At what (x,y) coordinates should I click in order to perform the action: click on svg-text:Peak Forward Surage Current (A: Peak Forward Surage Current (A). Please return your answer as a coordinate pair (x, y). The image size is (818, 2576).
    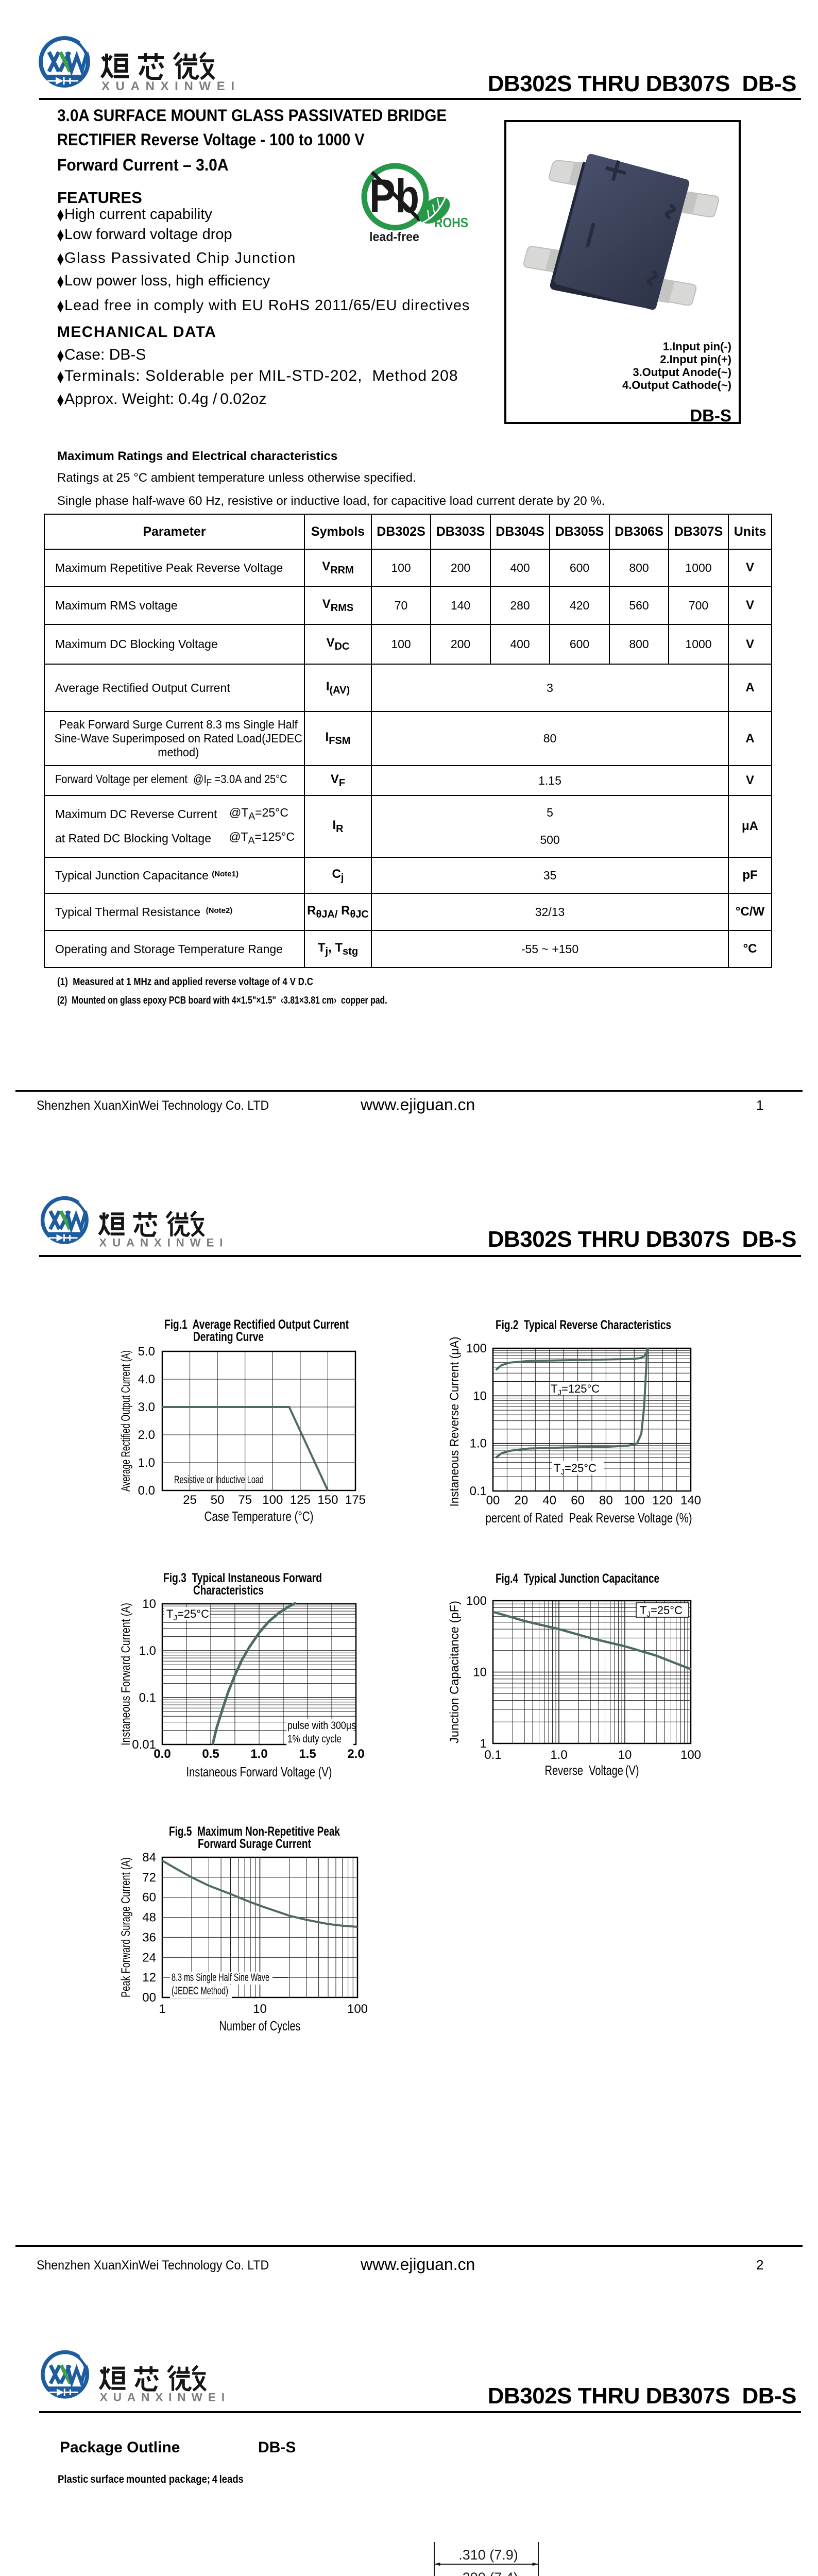
    Looking at the image, I should click on (126, 1927).